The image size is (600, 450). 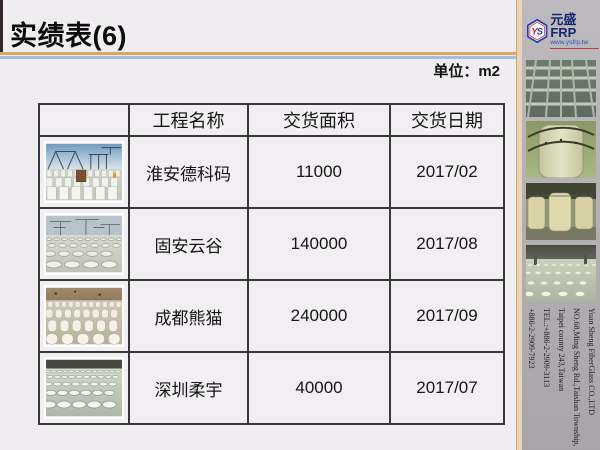 I want to click on construction-site-photo, so click(x=84, y=172).